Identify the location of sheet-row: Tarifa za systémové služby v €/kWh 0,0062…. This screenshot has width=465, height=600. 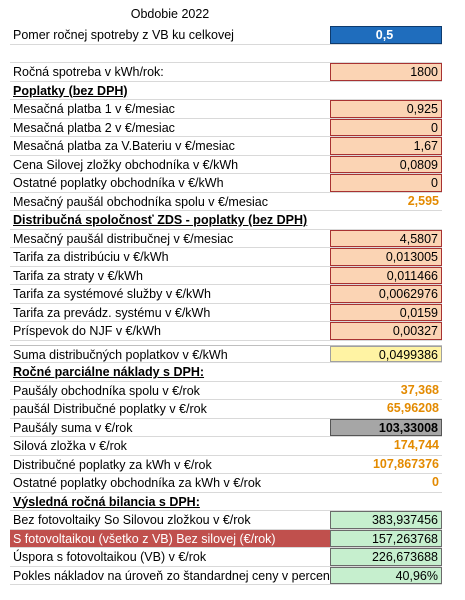
(226, 294).